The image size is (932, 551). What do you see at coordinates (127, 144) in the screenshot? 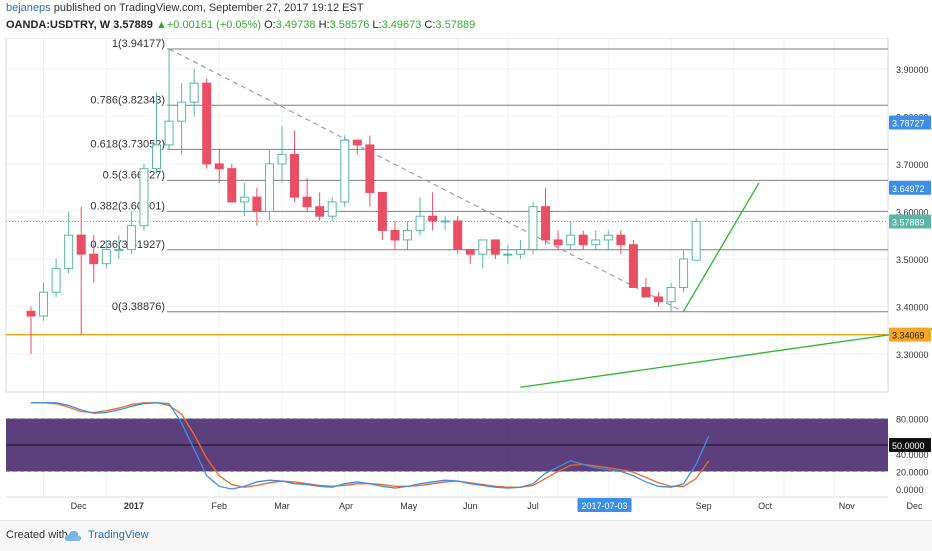
I see `fib-level-label: 0.618(3.73052)` at bounding box center [127, 144].